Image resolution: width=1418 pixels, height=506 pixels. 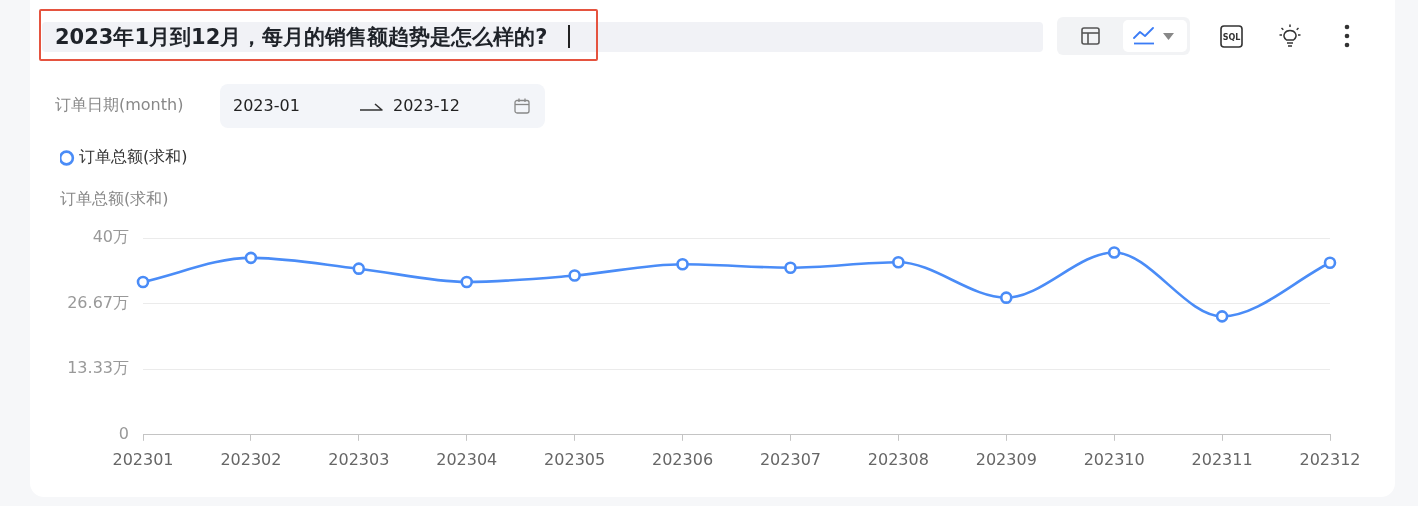 What do you see at coordinates (98, 368) in the screenshot?
I see `y-tick-label: 13.33万` at bounding box center [98, 368].